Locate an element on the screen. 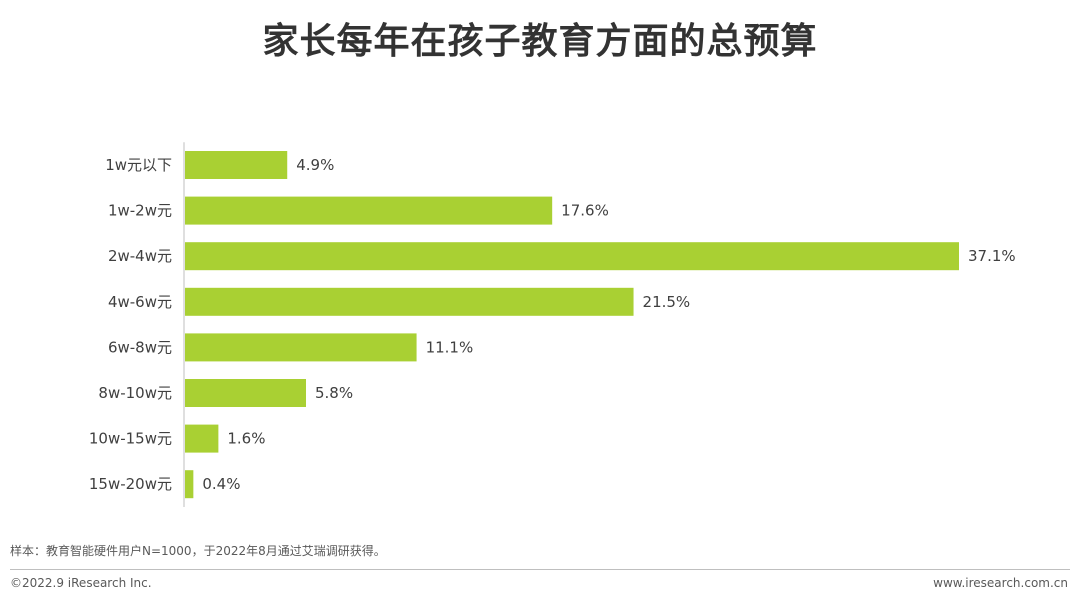 This screenshot has height=605, width=1080. value-label: 17.6% is located at coordinates (585, 211).